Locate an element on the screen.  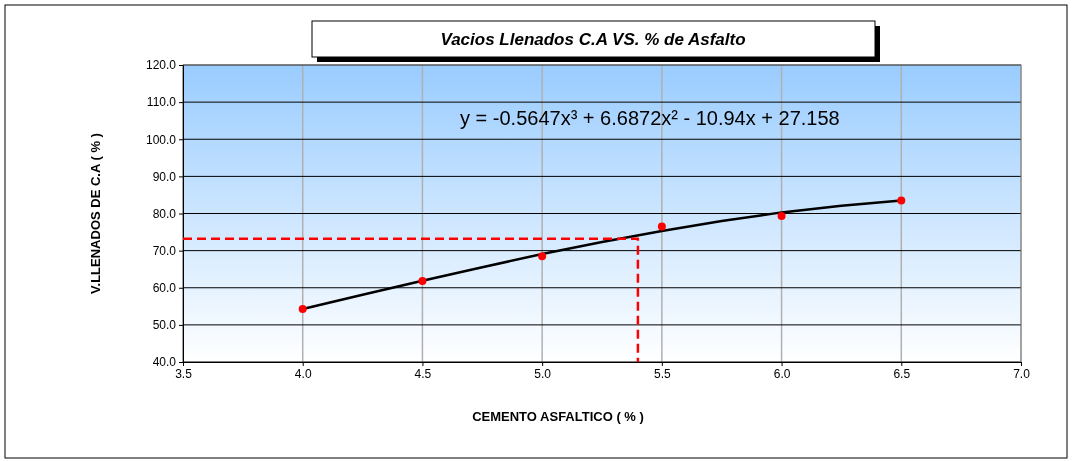
x-axis-title: CEMENTO ASFALTICO ( % ) is located at coordinates (558, 416).